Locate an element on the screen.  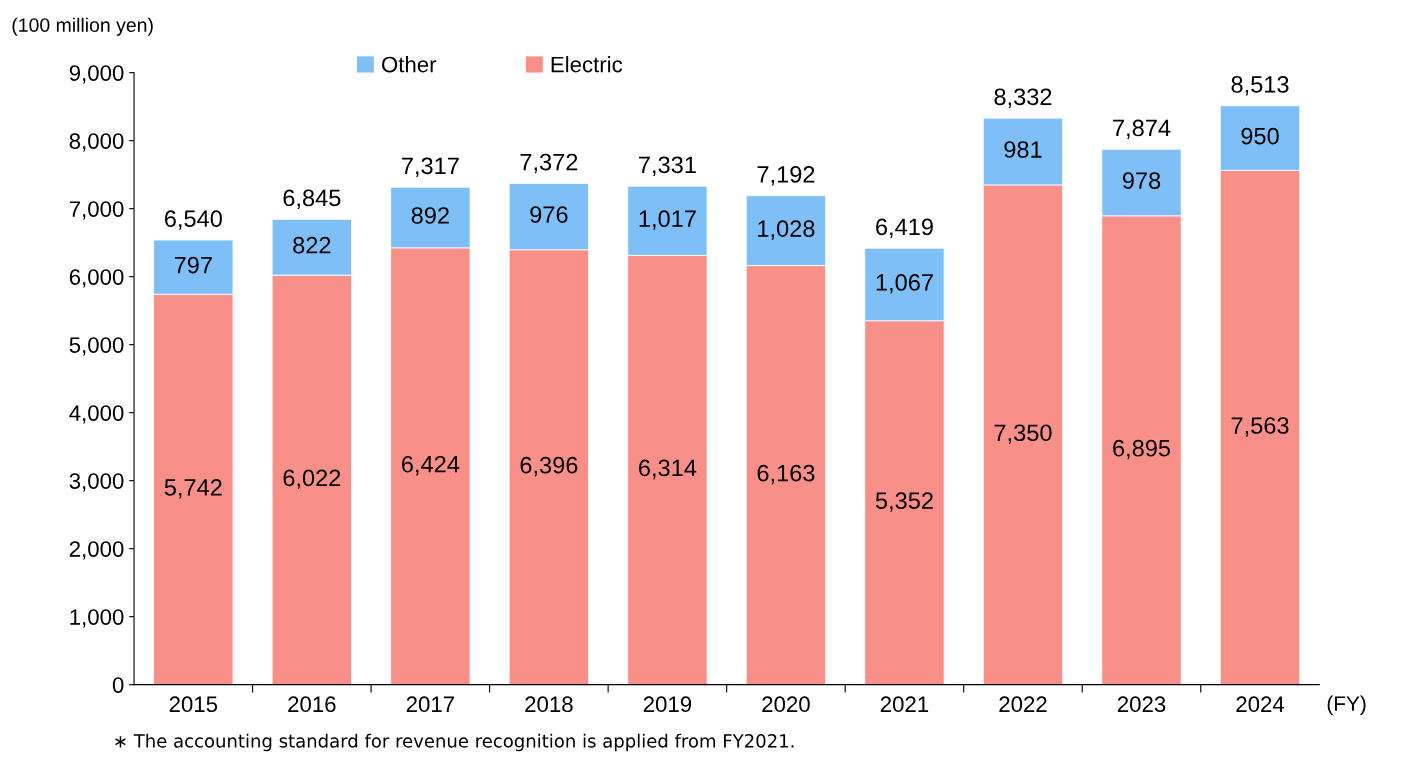
data-label: 6,314 is located at coordinates (668, 469).